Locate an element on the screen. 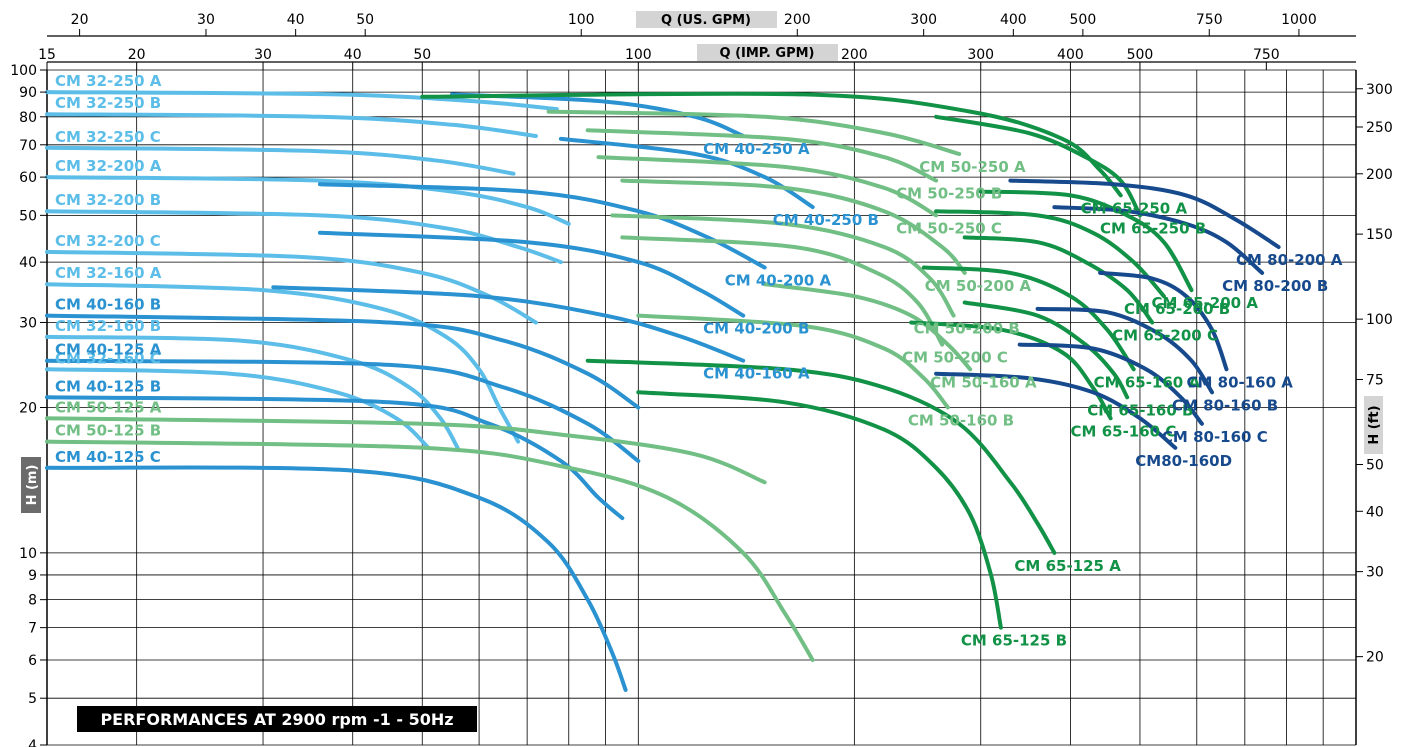 This screenshot has height=747, width=1411. curve-cm-32-250-a is located at coordinates (302, 101).